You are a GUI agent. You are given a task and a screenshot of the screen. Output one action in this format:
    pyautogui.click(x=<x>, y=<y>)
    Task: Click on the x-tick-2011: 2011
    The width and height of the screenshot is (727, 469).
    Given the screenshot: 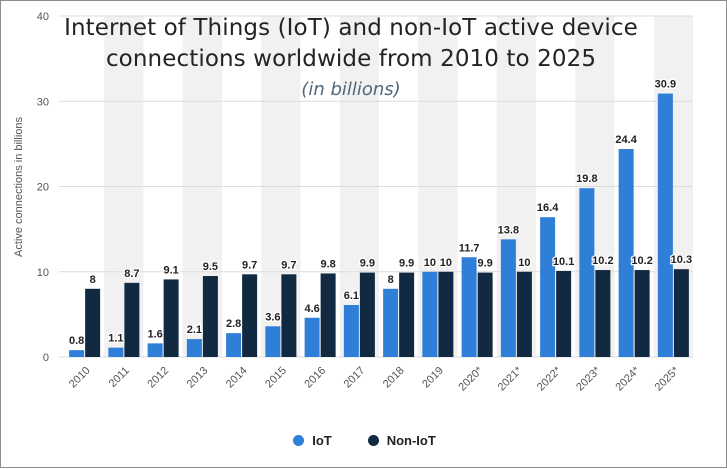 What is the action you would take?
    pyautogui.click(x=119, y=377)
    